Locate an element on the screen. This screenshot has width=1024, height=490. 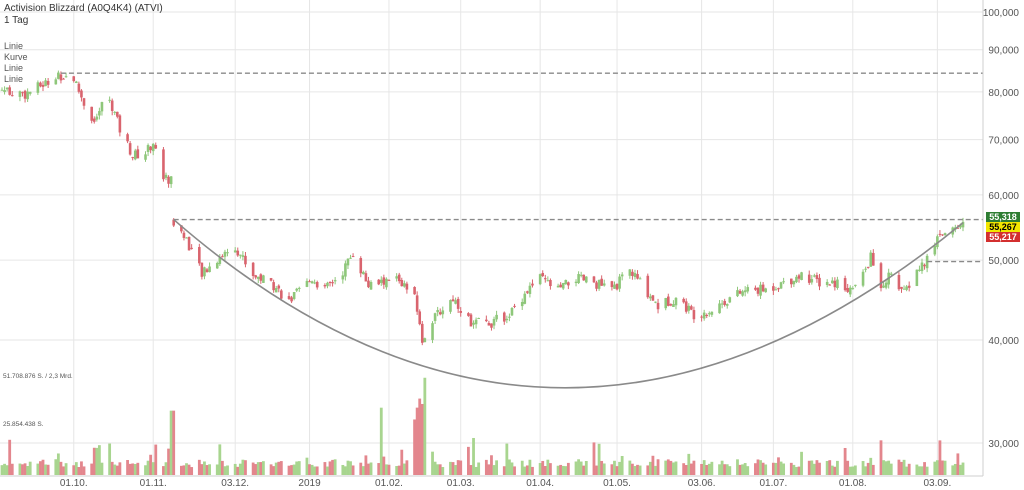
drawing-tool-curve: Kurve is located at coordinates (16, 57).